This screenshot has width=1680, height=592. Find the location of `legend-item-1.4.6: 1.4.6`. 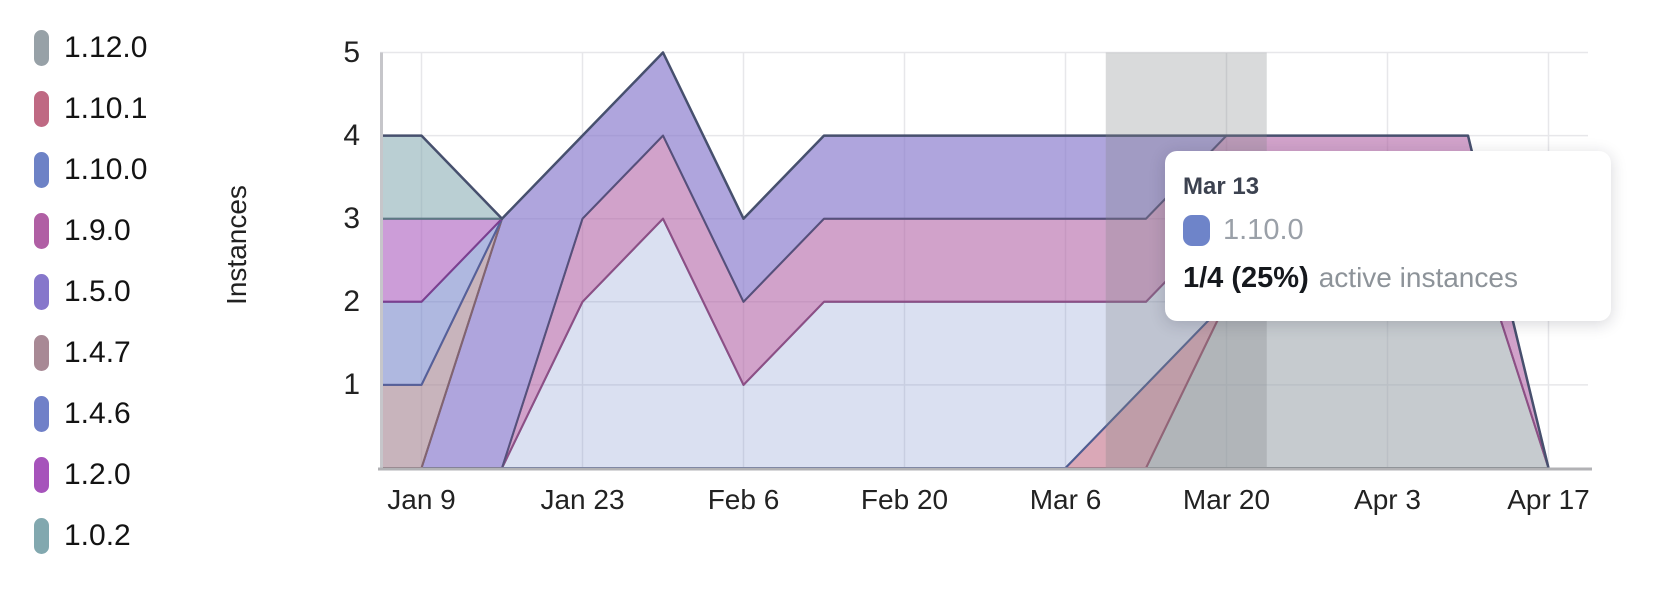

legend-item-1.4.6: 1.4.6 is located at coordinates (90, 414).